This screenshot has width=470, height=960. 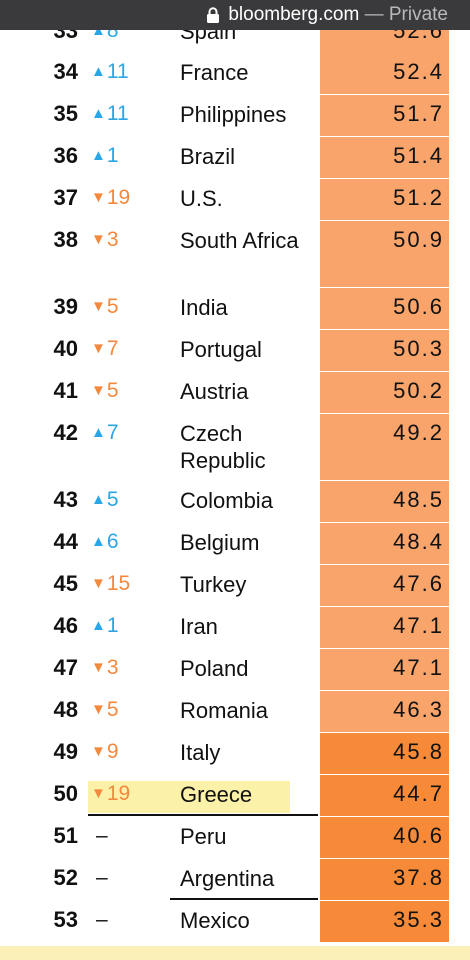 What do you see at coordinates (118, 583) in the screenshot?
I see `change-value: 15` at bounding box center [118, 583].